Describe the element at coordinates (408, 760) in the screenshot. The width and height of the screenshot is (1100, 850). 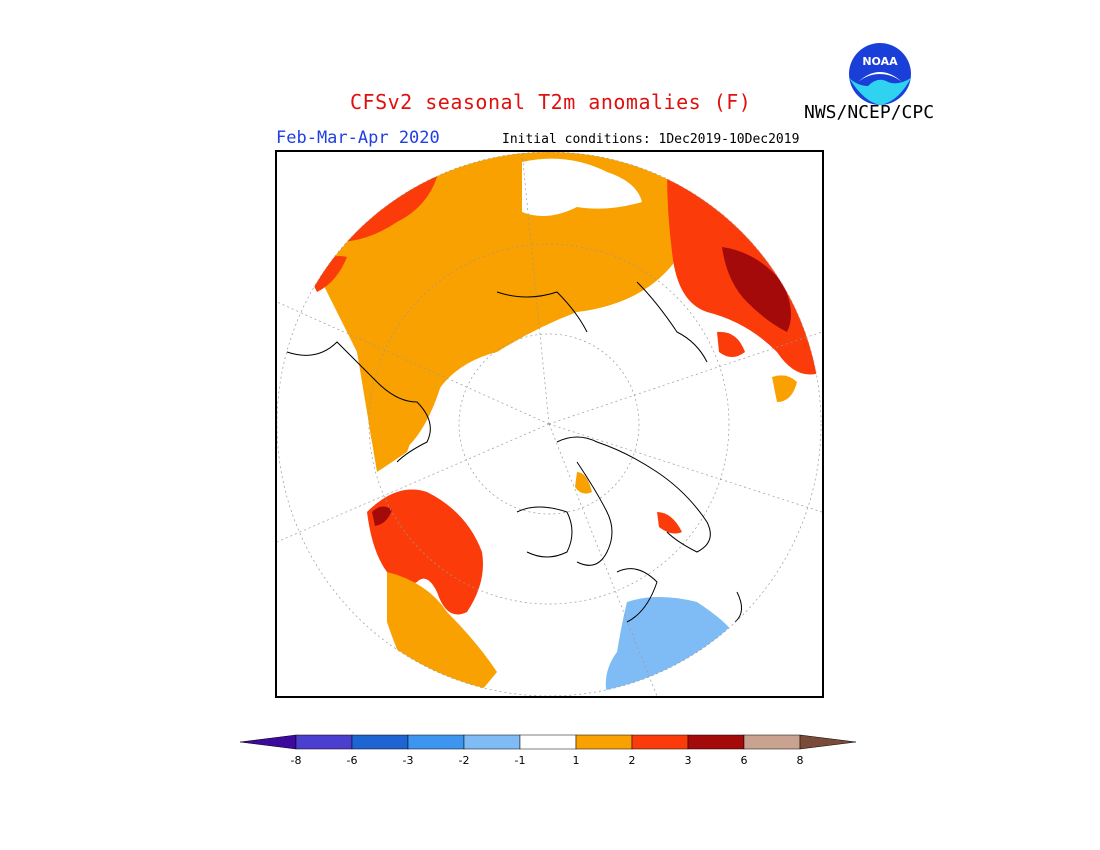
I see `colorbar-tick-label: -3` at that location.